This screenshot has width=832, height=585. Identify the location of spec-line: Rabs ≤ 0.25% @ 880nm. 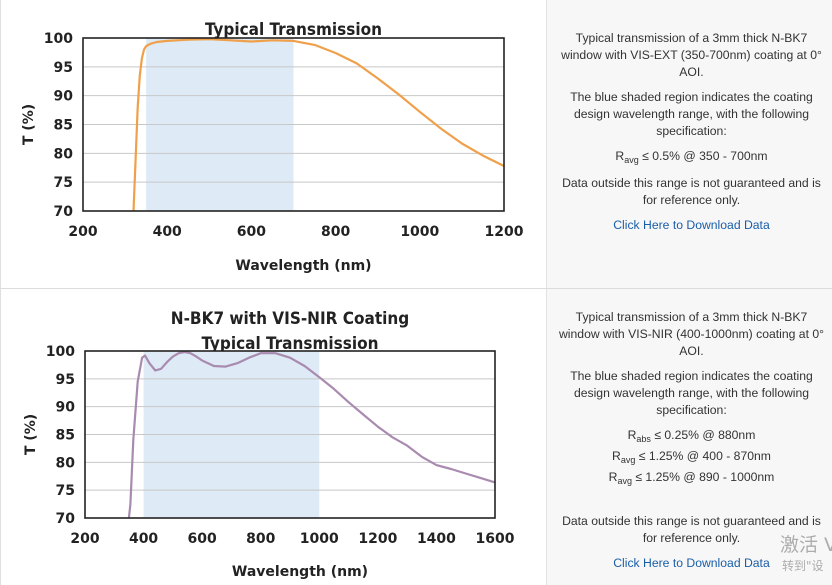
(691, 437).